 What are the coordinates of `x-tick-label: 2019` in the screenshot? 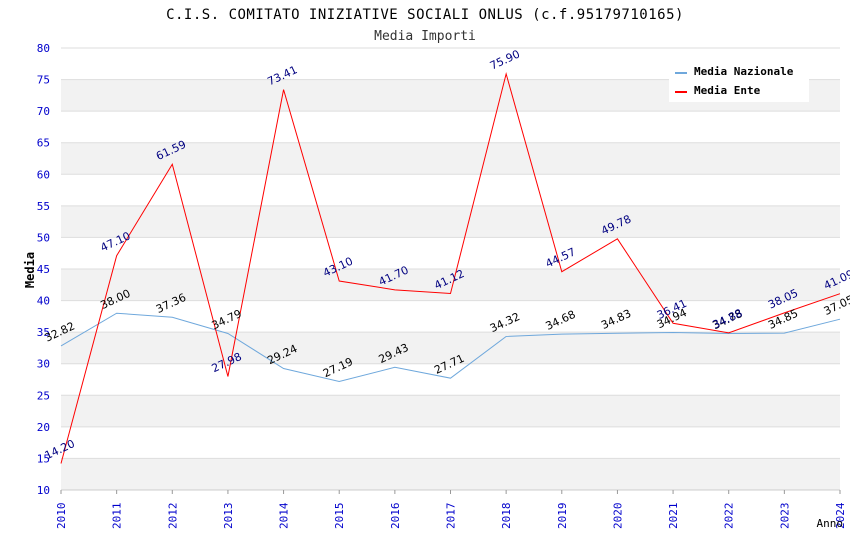 It's located at (562, 516).